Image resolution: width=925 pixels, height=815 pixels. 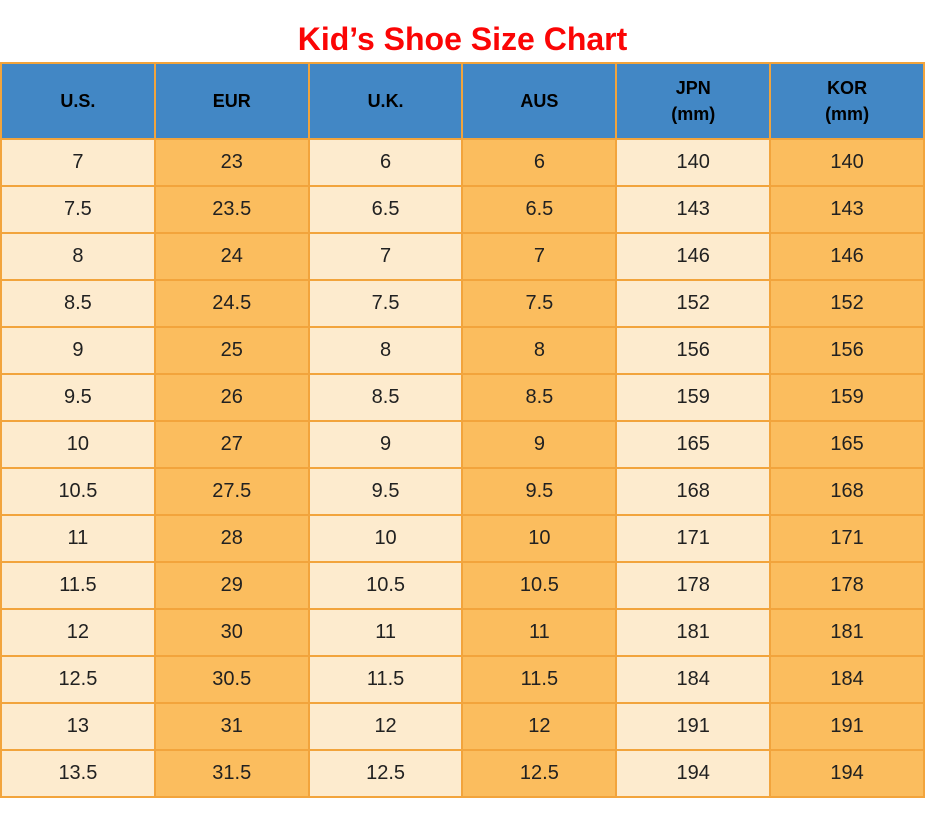 I want to click on table-cell: 31, so click(x=231, y=726).